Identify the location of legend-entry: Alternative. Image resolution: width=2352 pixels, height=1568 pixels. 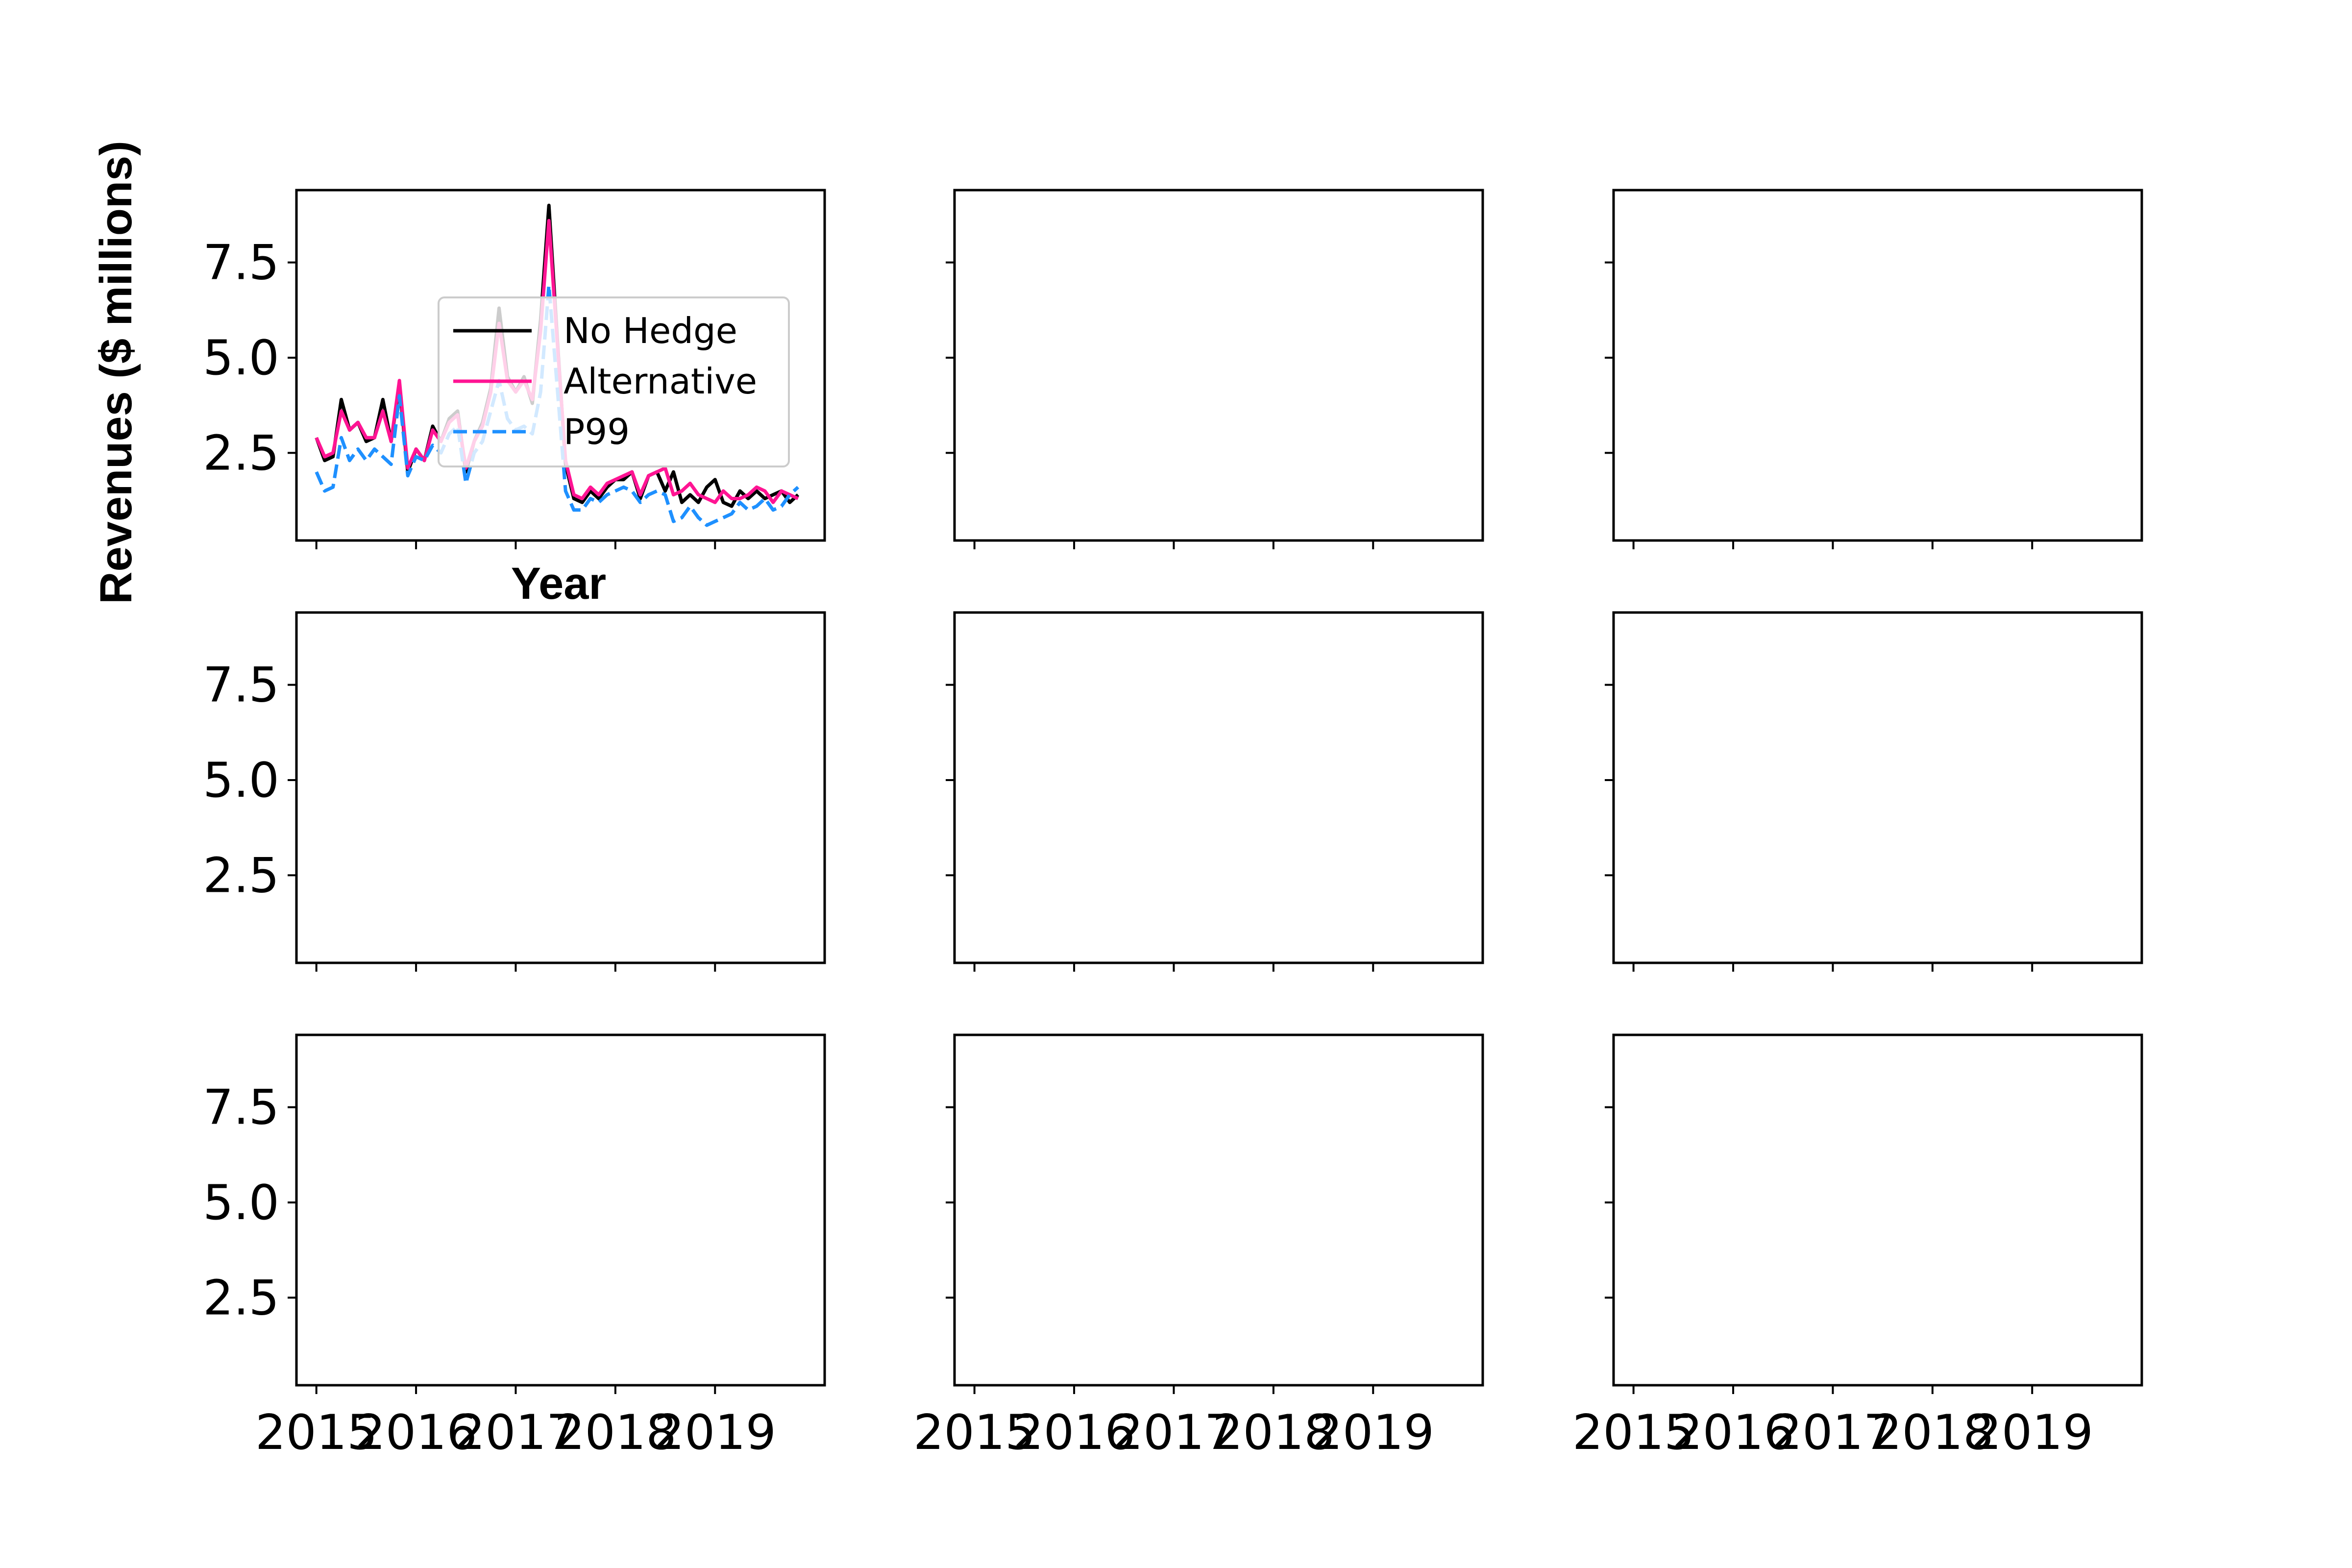
(660, 381).